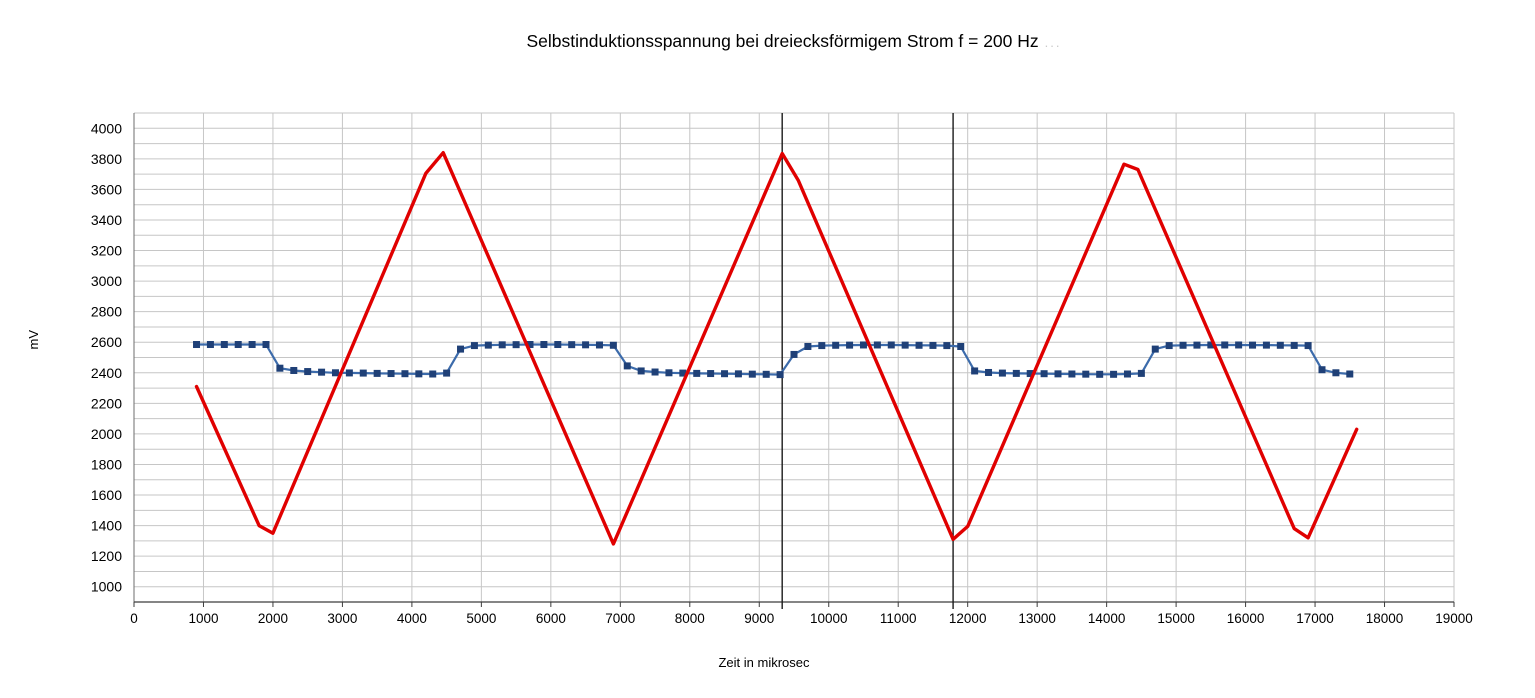  Describe the element at coordinates (1315, 618) in the screenshot. I see `x-tick-label: 17000` at that location.